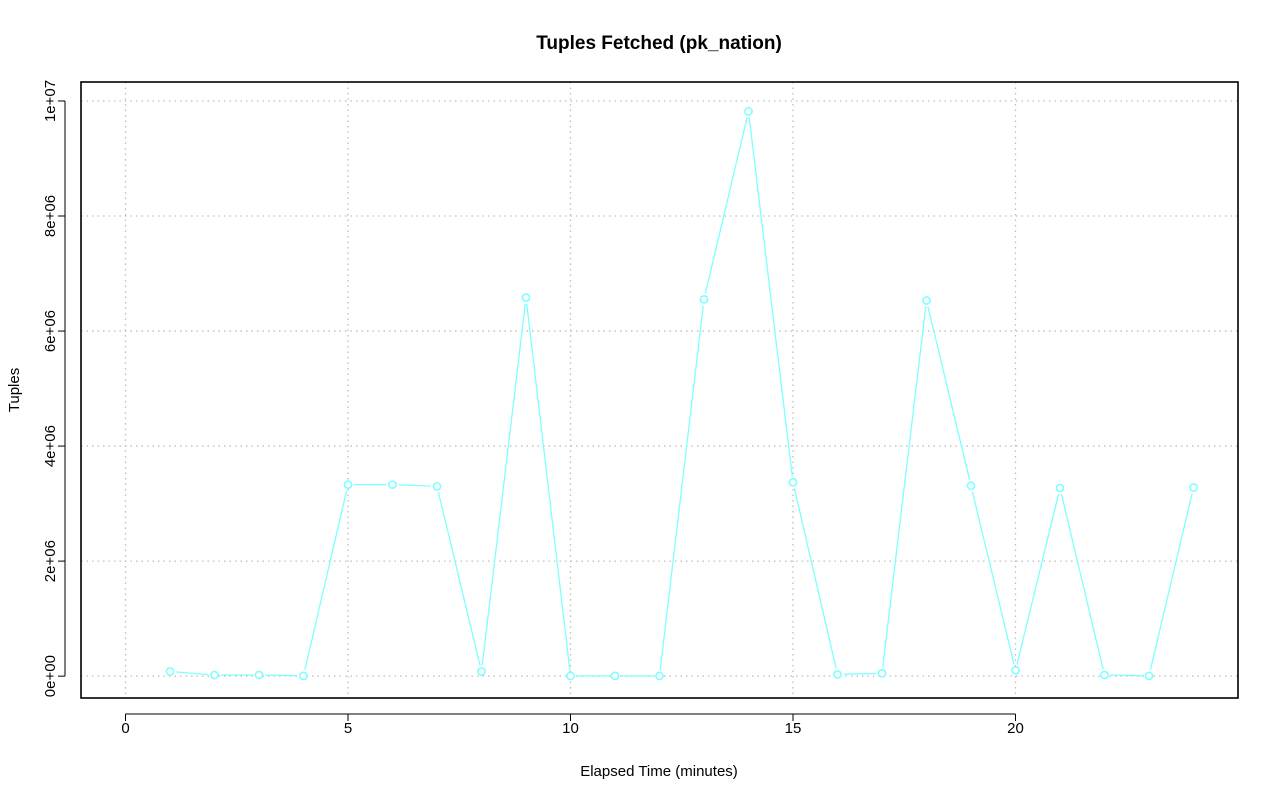 The image size is (1280, 801). I want to click on x-tick-label-0: 0, so click(125, 728).